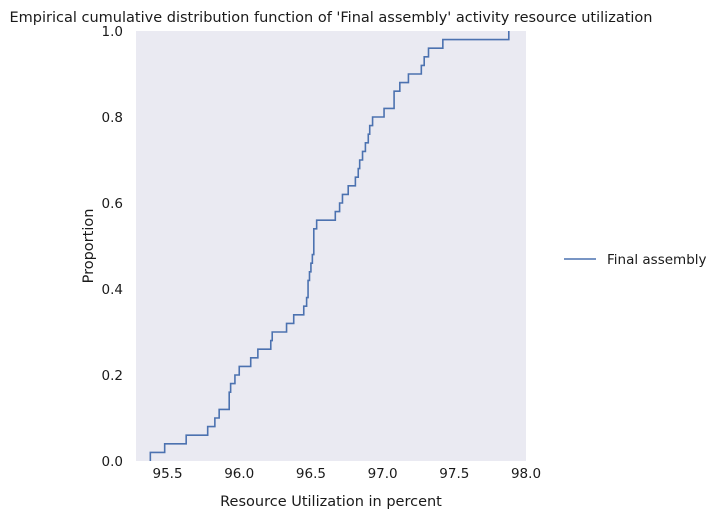 This screenshot has height=524, width=722. Describe the element at coordinates (112, 247) in the screenshot. I see `y-axis-ticks: 0.0 0.2 0.4 0.6 0.8 1.0` at that location.